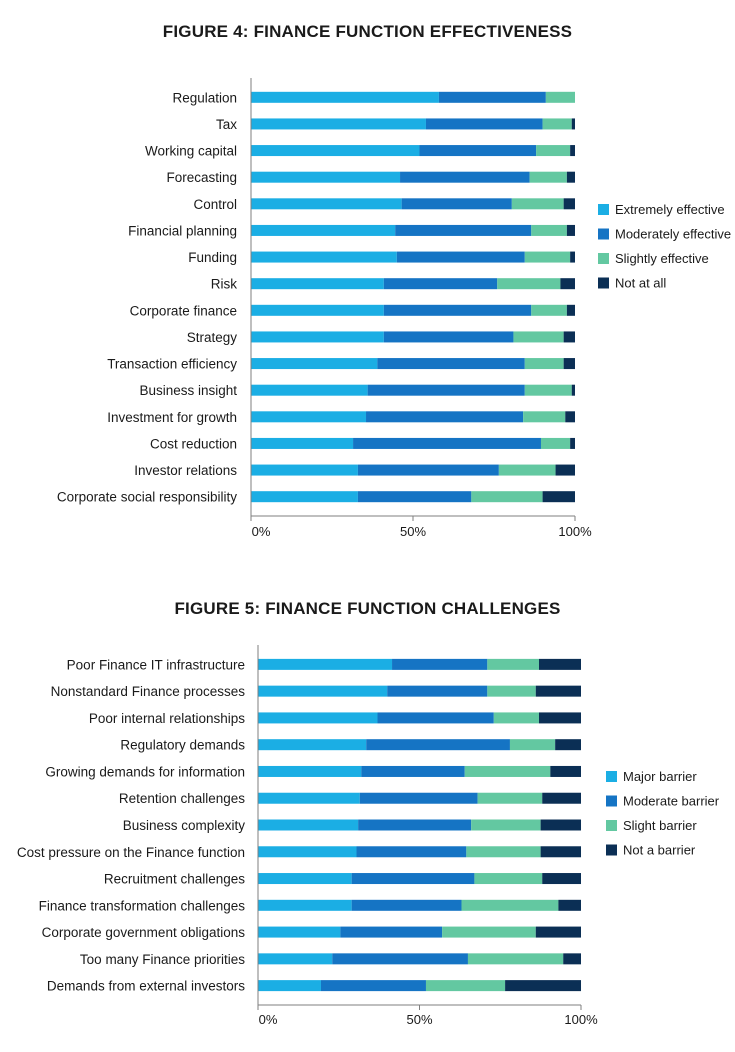 This screenshot has width=735, height=1052. Describe the element at coordinates (295, 959) in the screenshot. I see `bar-too-many-finance-priorities-major-barrier` at that location.